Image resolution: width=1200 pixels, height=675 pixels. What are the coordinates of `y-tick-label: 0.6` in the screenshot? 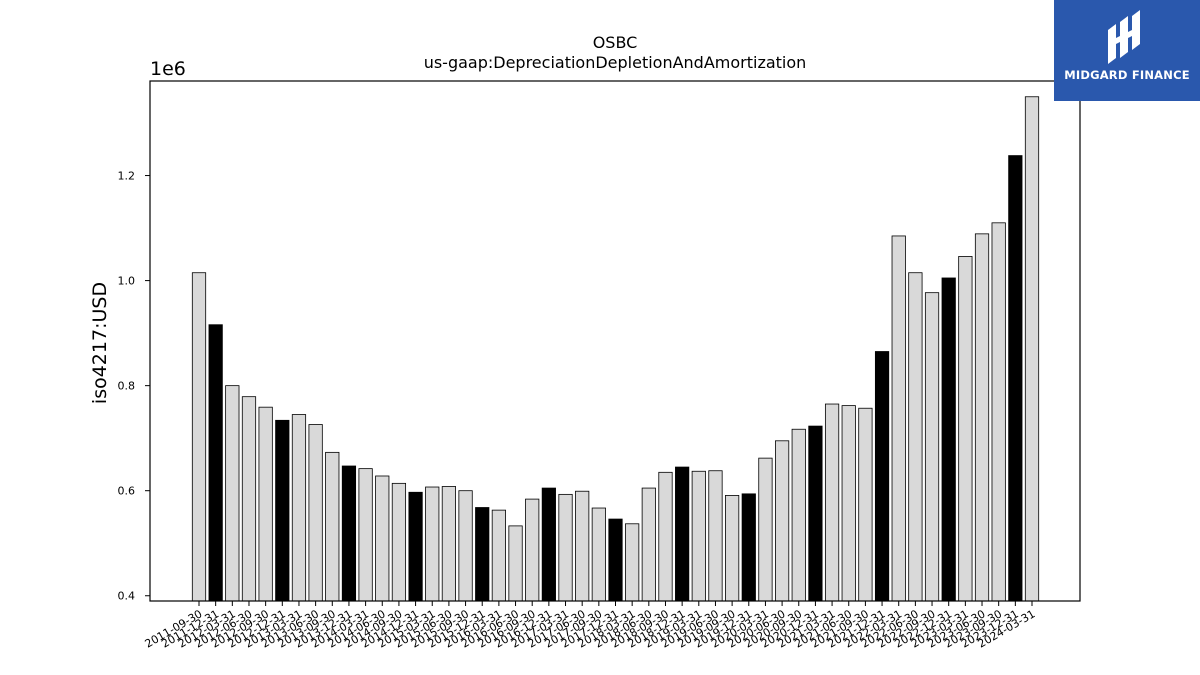 It's located at (127, 491).